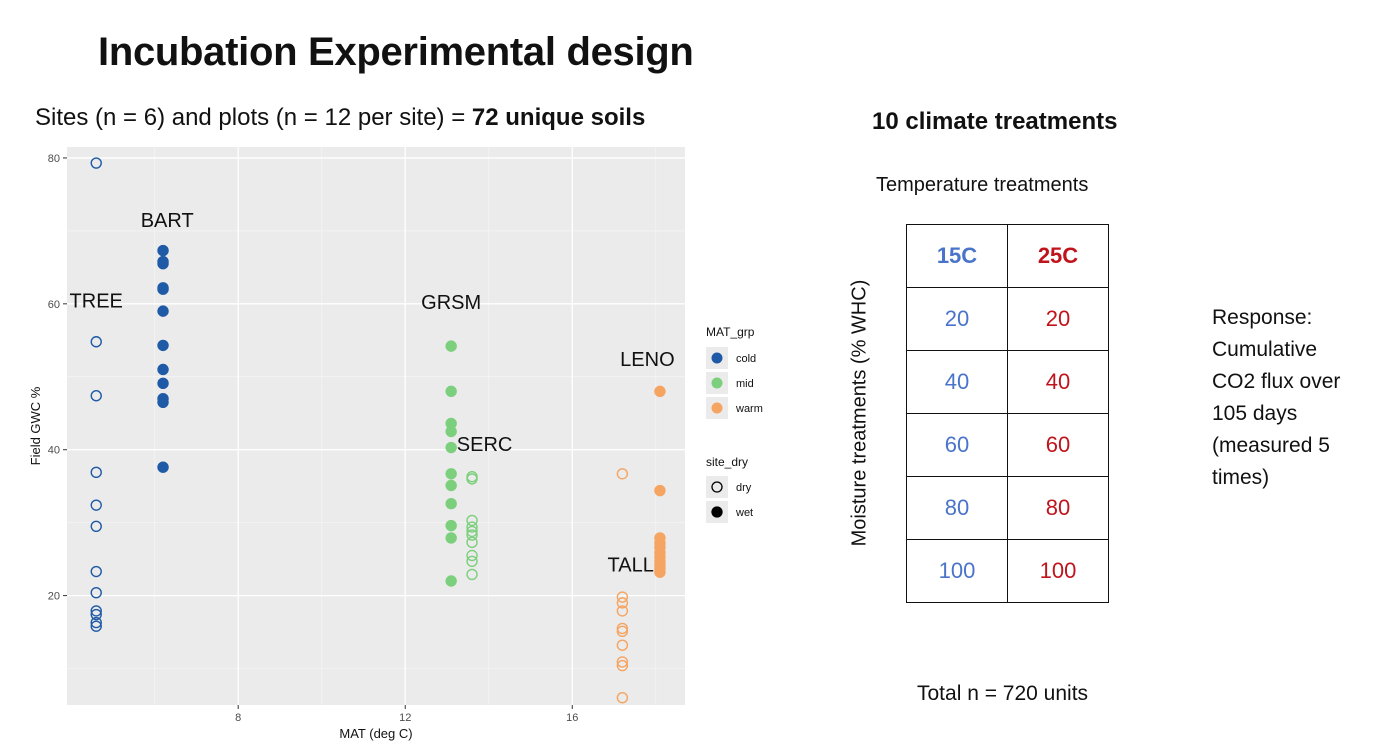  Describe the element at coordinates (1058, 256) in the screenshot. I see `header-25c: 25C` at that location.